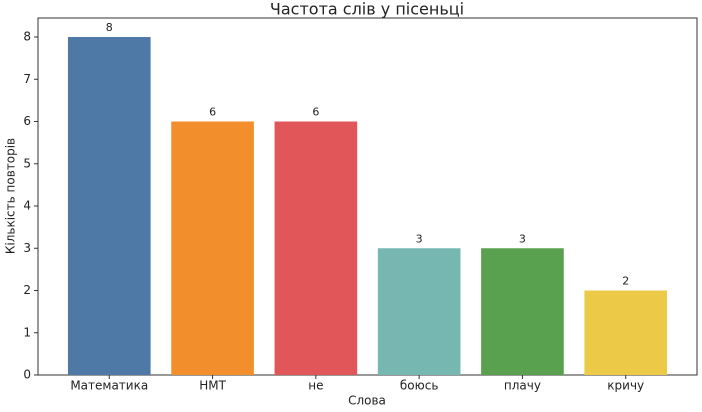 This screenshot has height=412, width=702. What do you see at coordinates (625, 386) in the screenshot?
I see `x-tick-label: кричу` at bounding box center [625, 386].